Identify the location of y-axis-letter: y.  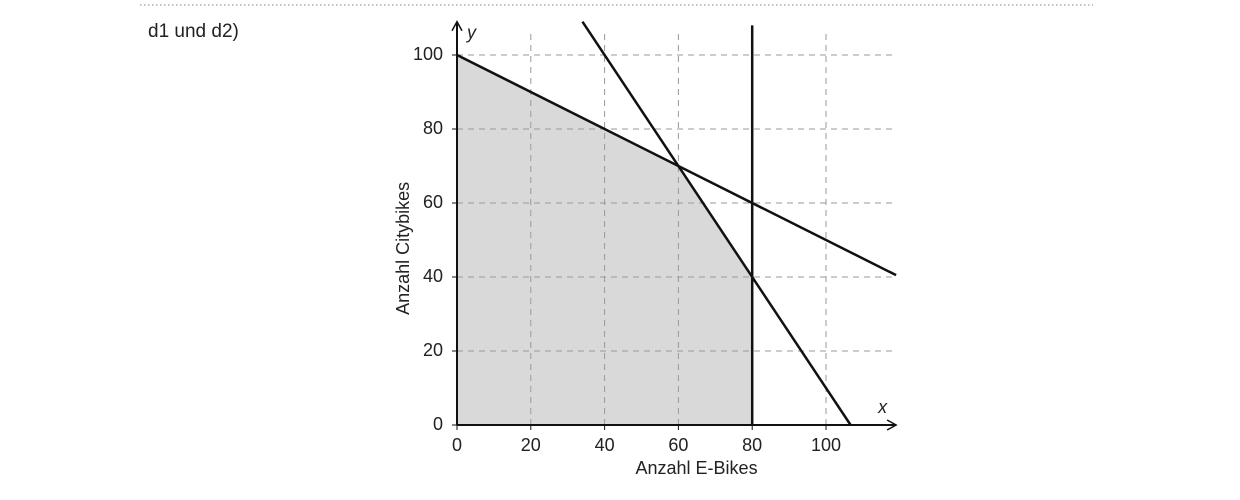
(471, 32).